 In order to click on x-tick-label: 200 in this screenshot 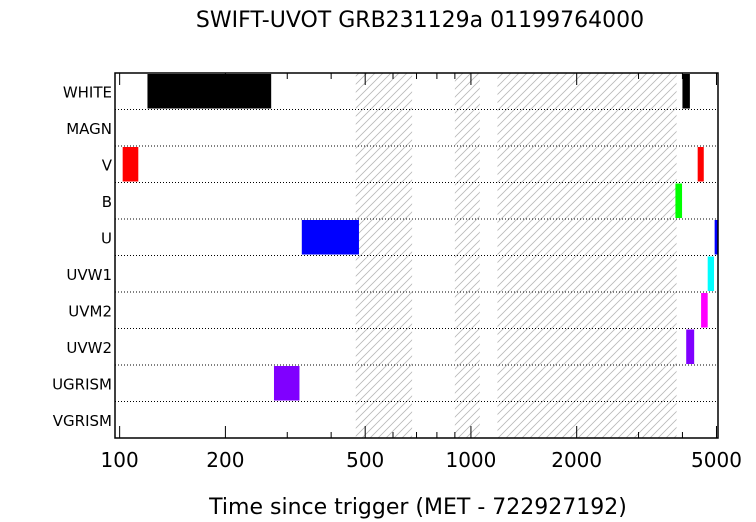, I will do `click(225, 460)`.